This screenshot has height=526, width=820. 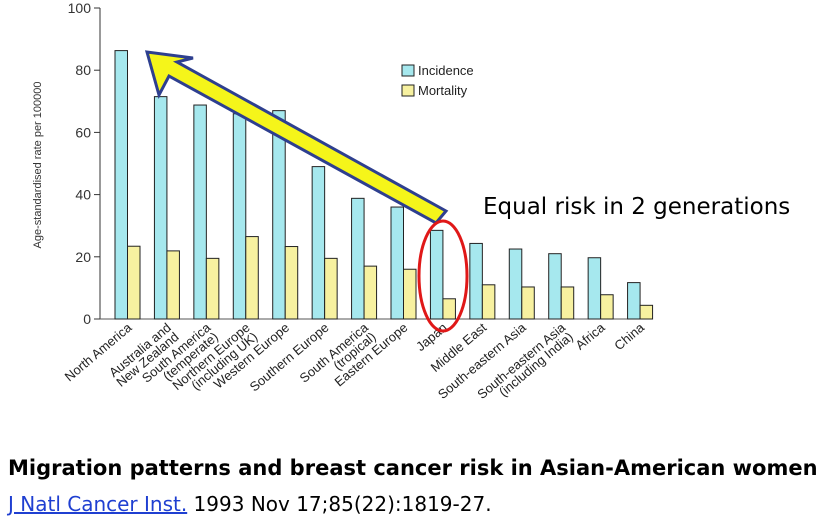 What do you see at coordinates (83, 70) in the screenshot?
I see `y-tick-label: 80` at bounding box center [83, 70].